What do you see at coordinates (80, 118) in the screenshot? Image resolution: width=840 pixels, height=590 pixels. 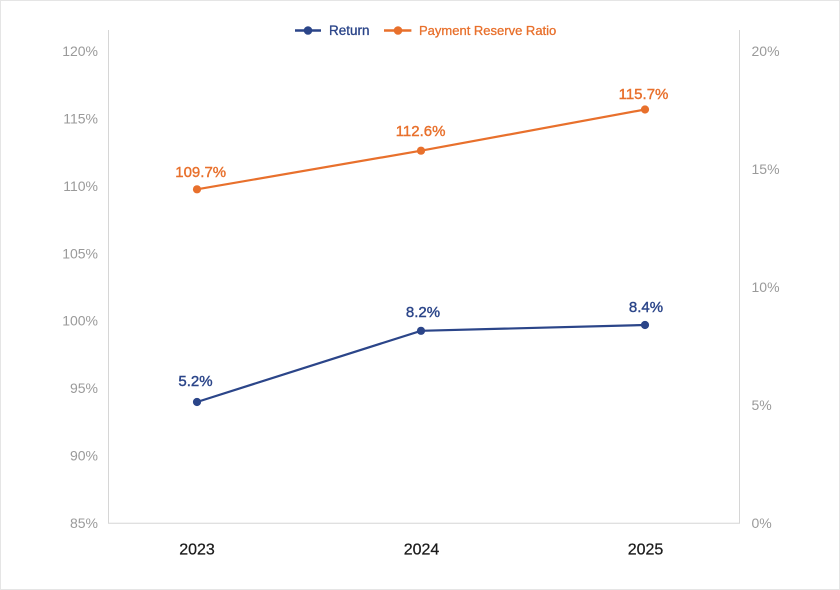 I see `svg-text: 115%` at bounding box center [80, 118].